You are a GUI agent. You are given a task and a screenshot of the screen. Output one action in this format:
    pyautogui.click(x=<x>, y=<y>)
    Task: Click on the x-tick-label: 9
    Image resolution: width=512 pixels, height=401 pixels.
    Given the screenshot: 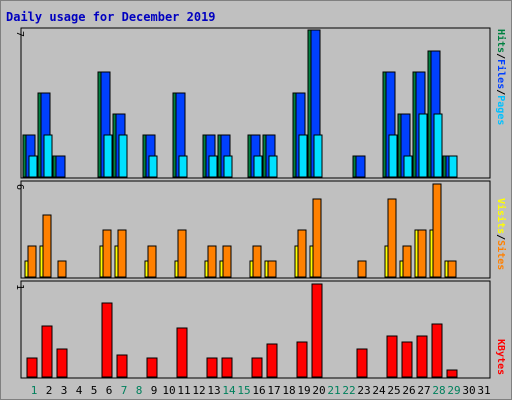 What is the action you would take?
    pyautogui.click(x=154, y=390)
    